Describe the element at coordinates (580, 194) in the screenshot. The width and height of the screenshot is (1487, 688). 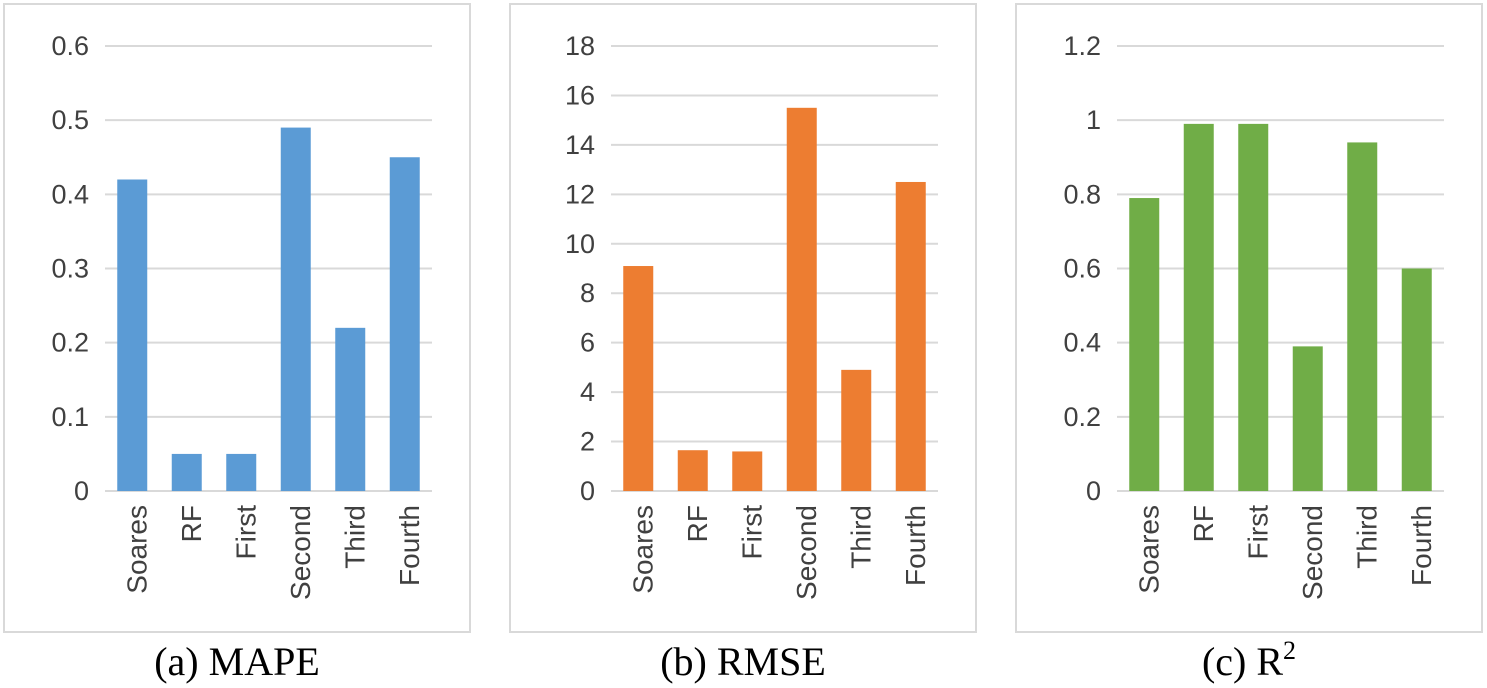
I see `y-tick-label: 12` at that location.